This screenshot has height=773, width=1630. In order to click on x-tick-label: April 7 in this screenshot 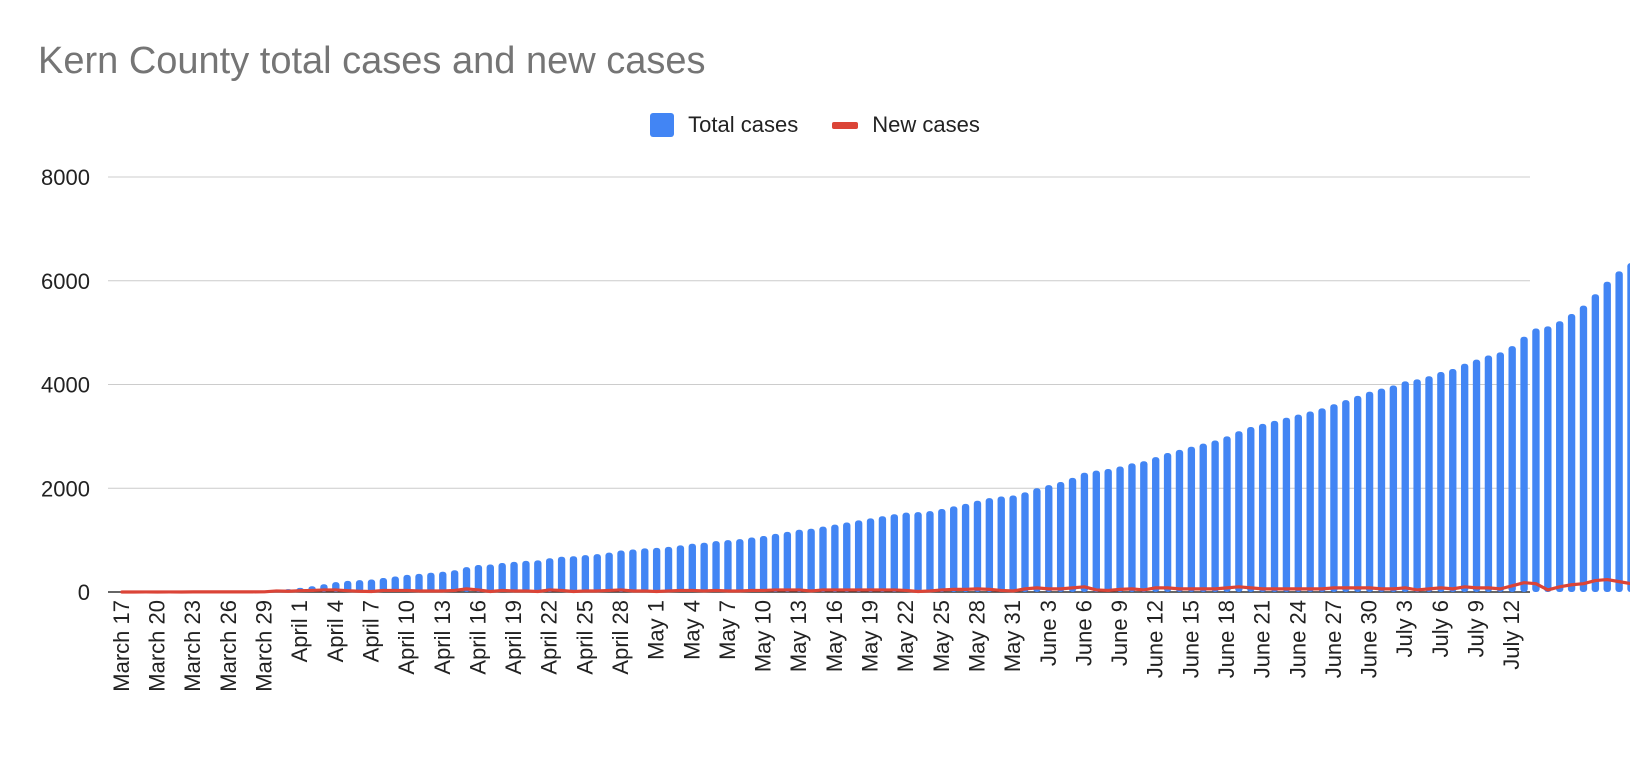, I will do `click(370, 631)`.